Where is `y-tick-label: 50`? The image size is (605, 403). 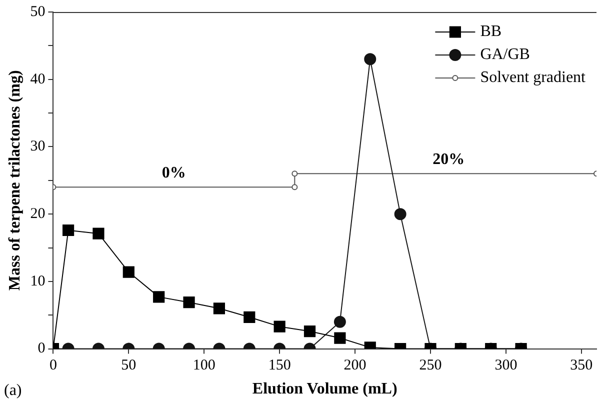 y-tick-label: 50 is located at coordinates (38, 12).